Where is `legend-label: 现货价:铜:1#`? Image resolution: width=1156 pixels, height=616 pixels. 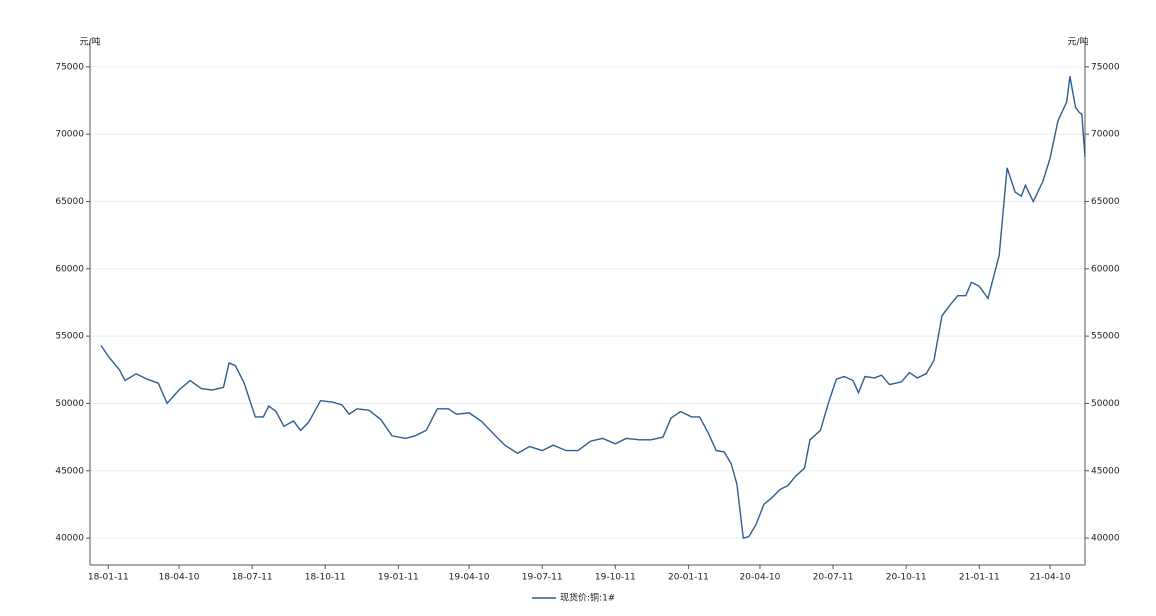 legend-label: 现货价:铜:1# is located at coordinates (587, 598).